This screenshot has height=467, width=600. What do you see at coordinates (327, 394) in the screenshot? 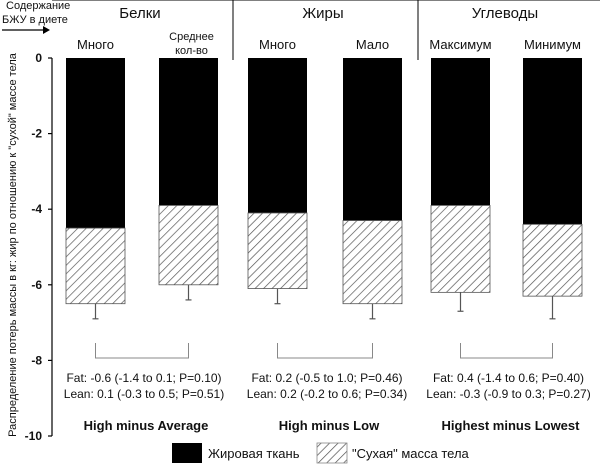
I see `lean-stat: Lean: 0.2 (-0.2 to 0.6; P=0.34)` at bounding box center [327, 394].